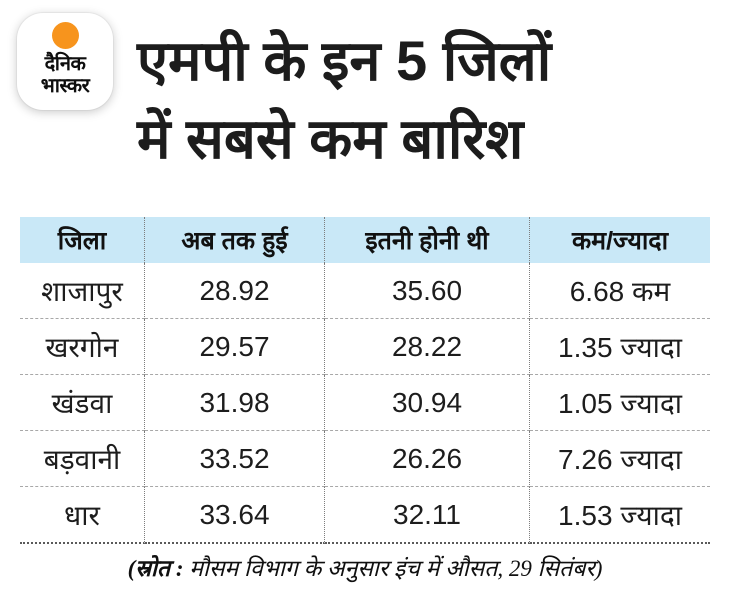 This screenshot has width=730, height=606. I want to click on rainfall-so-far-cell: 31.98, so click(235, 403).